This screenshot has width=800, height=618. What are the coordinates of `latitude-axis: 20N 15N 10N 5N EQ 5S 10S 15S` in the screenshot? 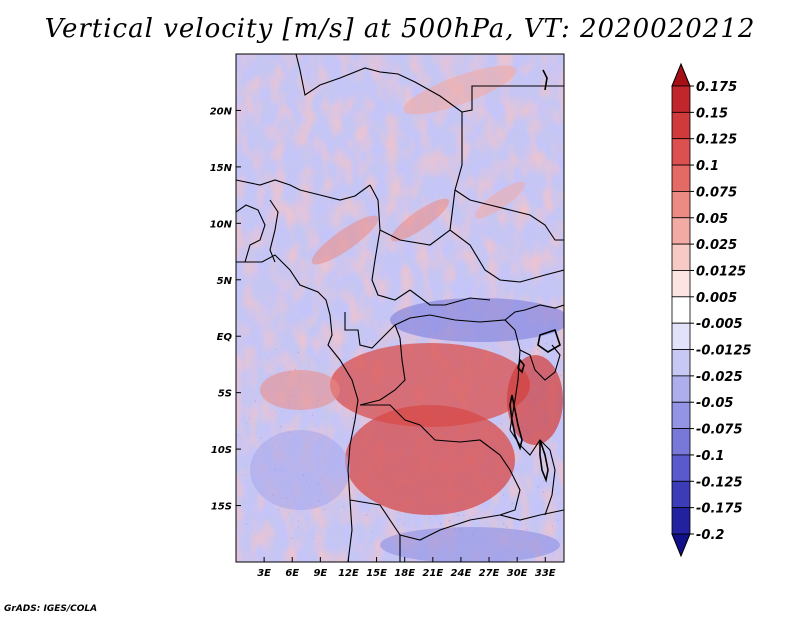 It's located at (225, 309).